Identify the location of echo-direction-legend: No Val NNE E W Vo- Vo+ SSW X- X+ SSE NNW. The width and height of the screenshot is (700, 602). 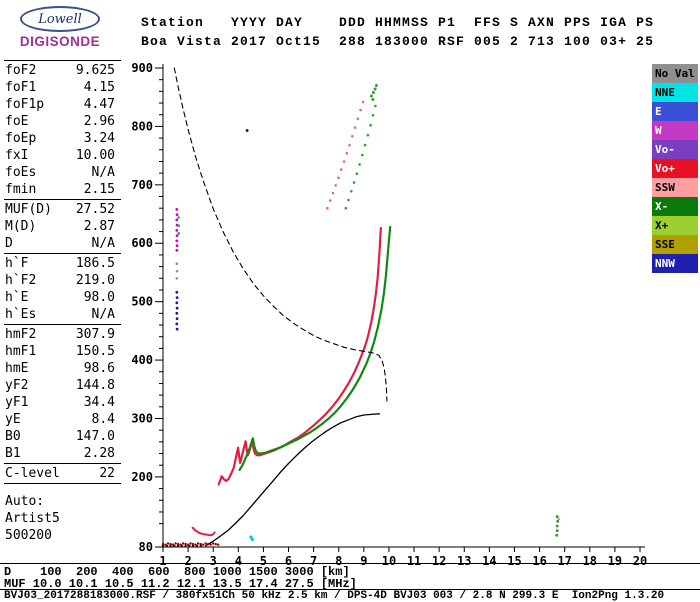
(675, 168).